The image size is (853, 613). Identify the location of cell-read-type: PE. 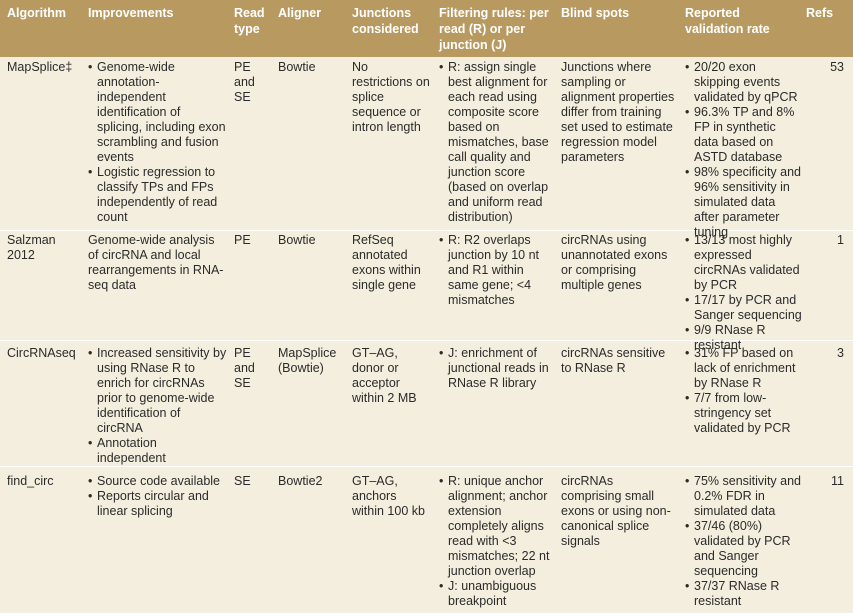
(242, 240).